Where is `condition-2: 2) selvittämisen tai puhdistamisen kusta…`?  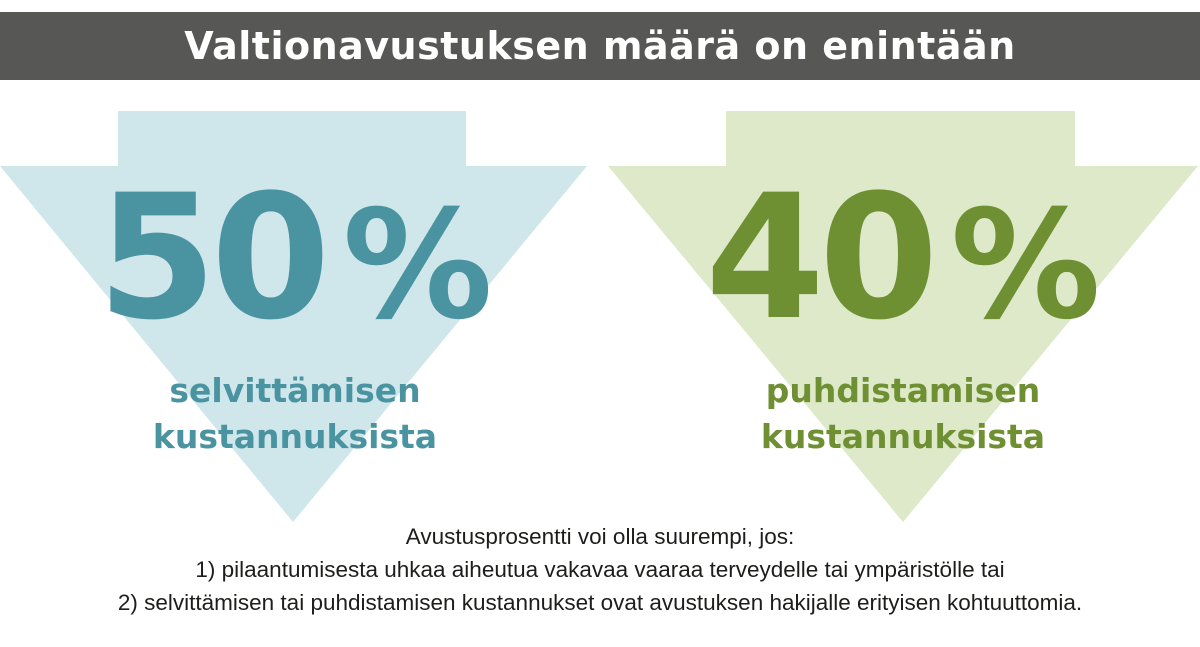
condition-2: 2) selvittämisen tai puhdistamisen kusta… is located at coordinates (600, 602).